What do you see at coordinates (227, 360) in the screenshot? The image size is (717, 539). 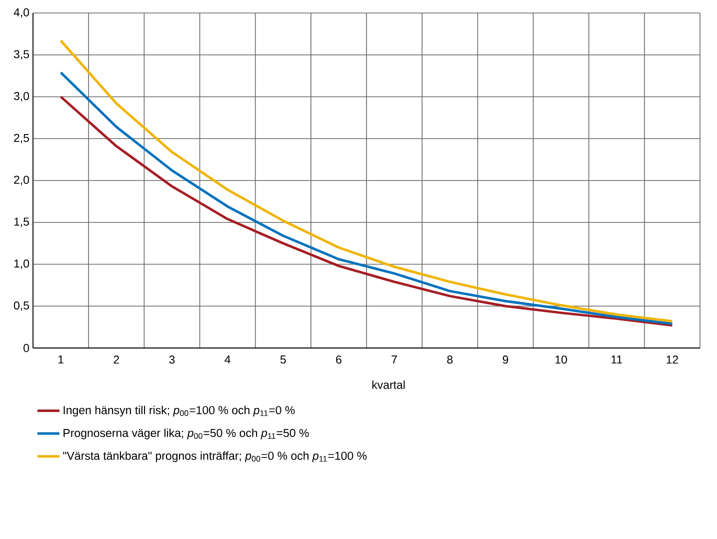 I see `x-tick-label: 4` at bounding box center [227, 360].